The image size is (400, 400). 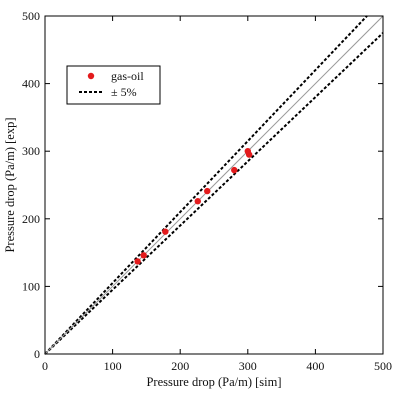 I want to click on legend-box, so click(x=113, y=85).